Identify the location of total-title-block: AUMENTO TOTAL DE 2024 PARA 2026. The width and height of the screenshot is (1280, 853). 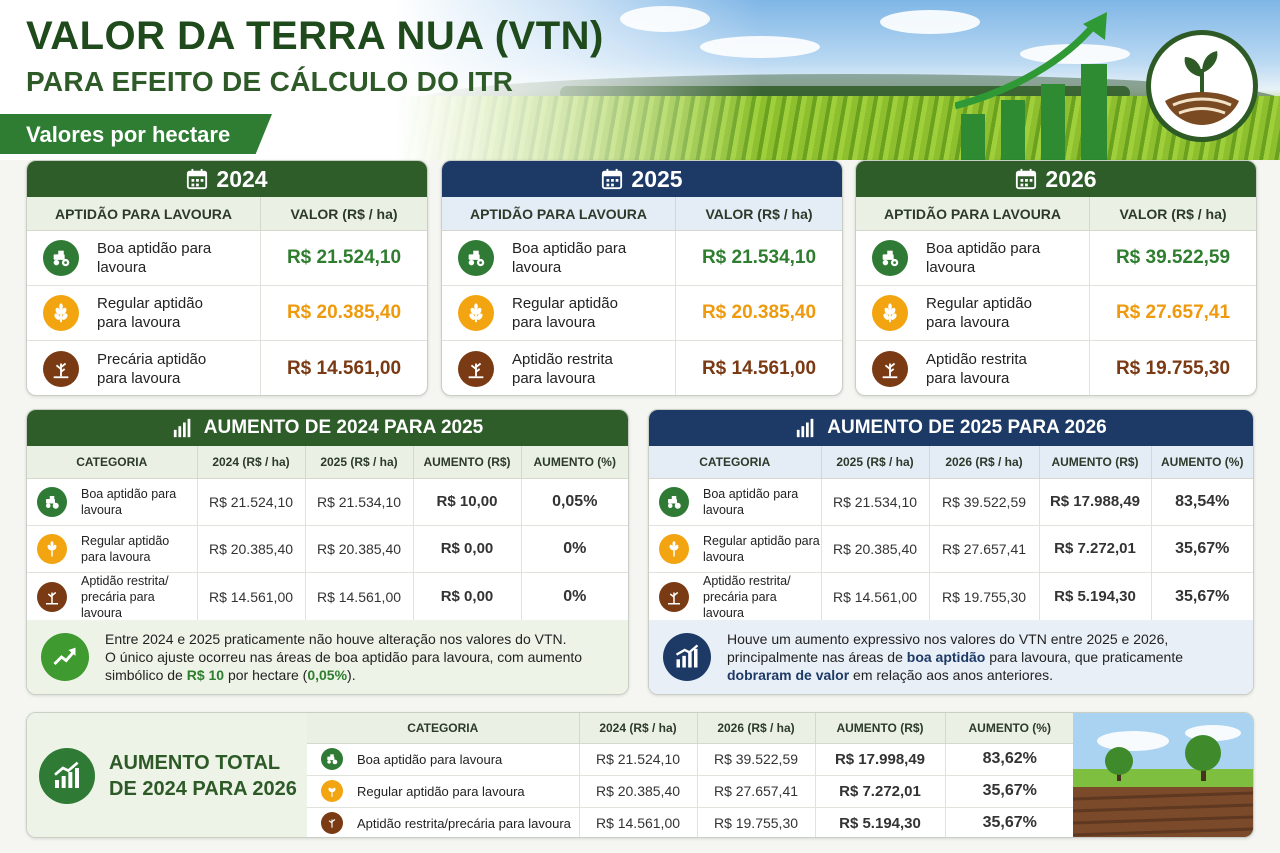
(167, 775).